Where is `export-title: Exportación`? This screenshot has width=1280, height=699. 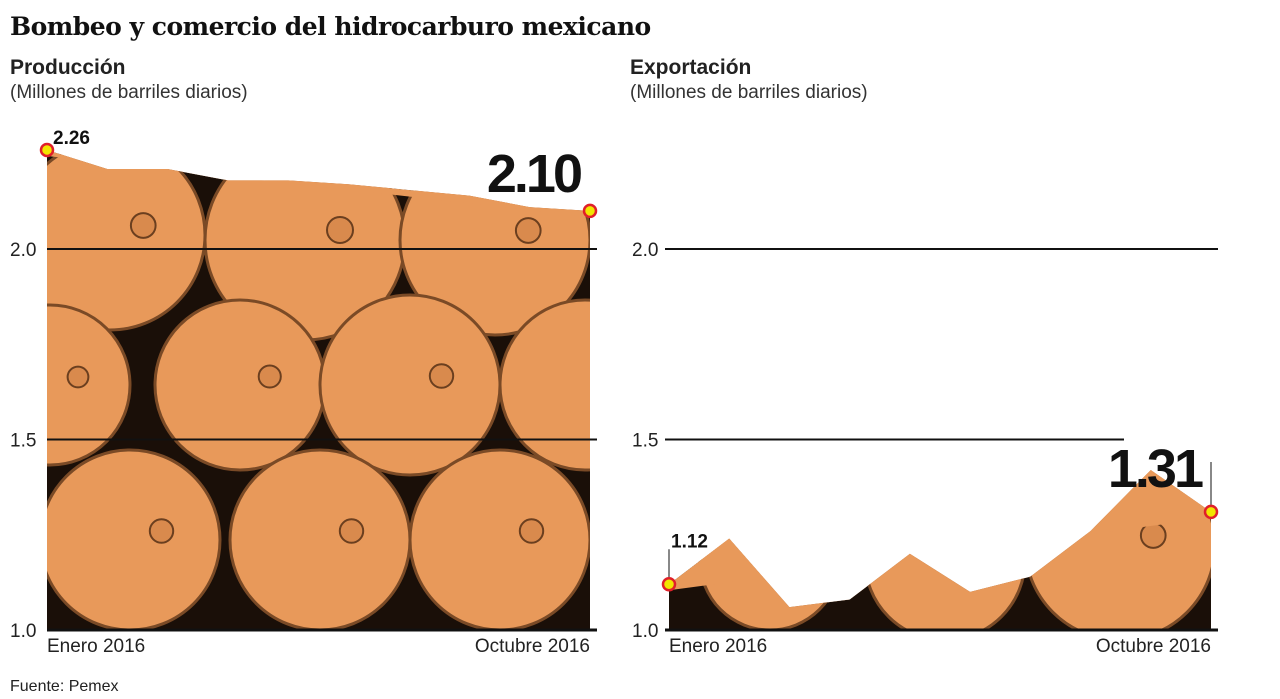 export-title: Exportación is located at coordinates (691, 67).